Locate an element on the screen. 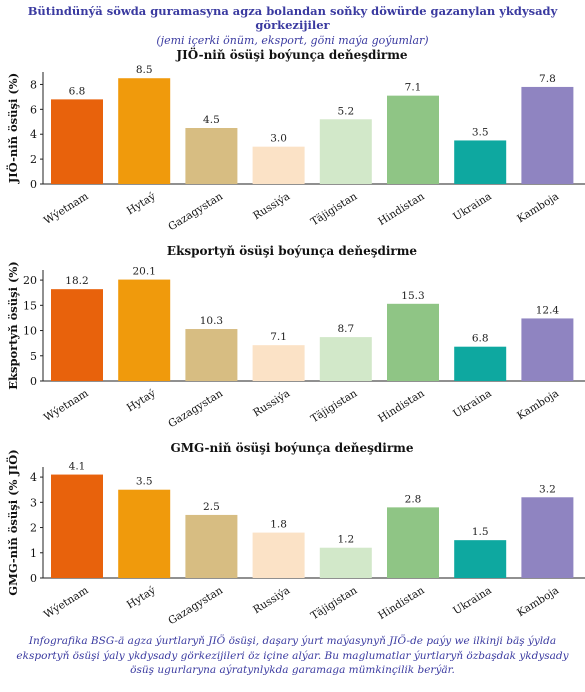 This screenshot has height=692, width=585. chart-2-value-label: 8.7 is located at coordinates (345, 329).